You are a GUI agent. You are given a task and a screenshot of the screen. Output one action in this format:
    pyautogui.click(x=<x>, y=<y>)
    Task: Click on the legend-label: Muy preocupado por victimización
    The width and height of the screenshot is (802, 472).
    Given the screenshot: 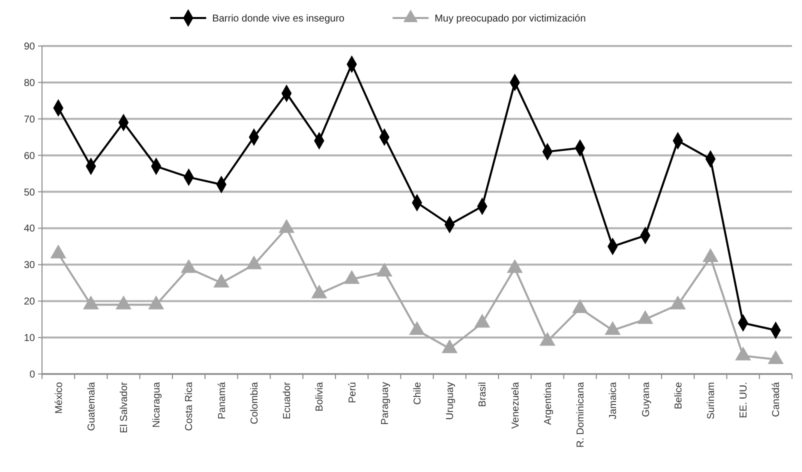 What is the action you would take?
    pyautogui.click(x=510, y=19)
    